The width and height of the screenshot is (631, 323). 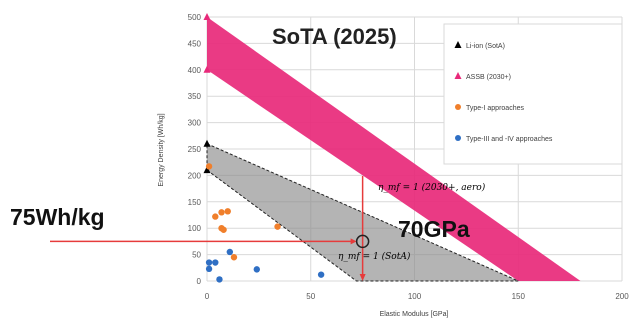 What do you see at coordinates (519, 296) in the screenshot?
I see `x-tick-label: 150` at bounding box center [519, 296].